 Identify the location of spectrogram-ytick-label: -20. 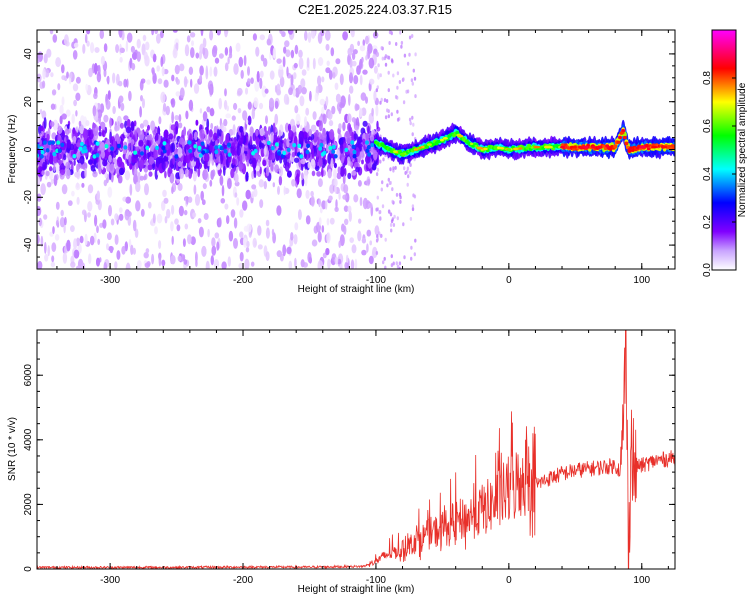
(28, 197).